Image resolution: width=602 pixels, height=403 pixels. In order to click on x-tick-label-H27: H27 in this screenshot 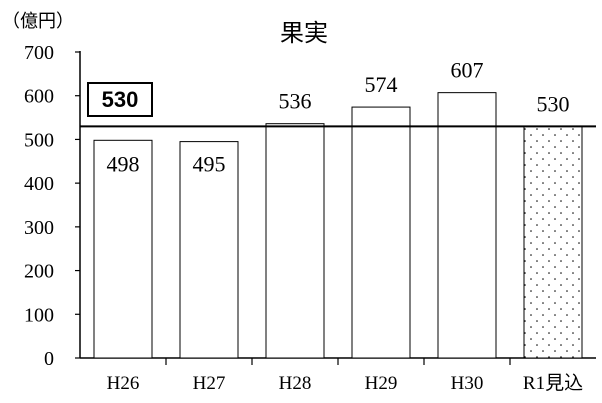, I will do `click(209, 383)`.